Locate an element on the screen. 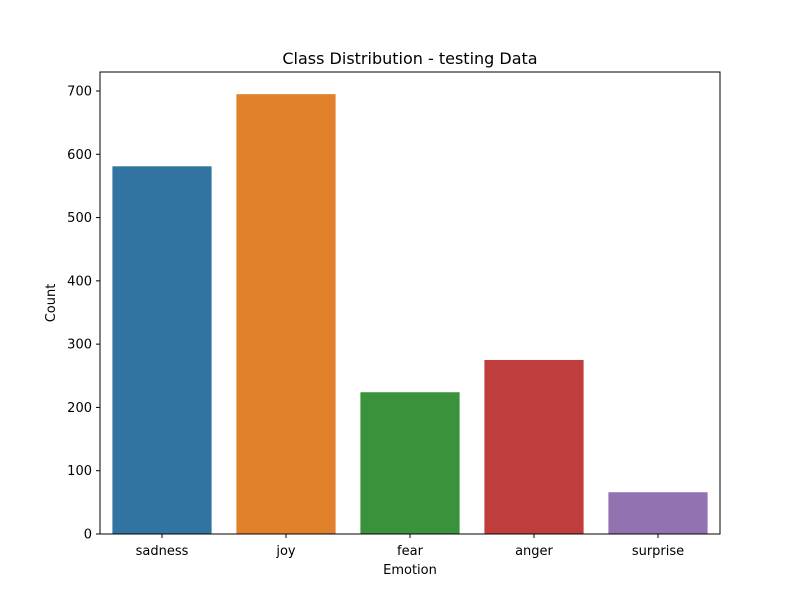 The height and width of the screenshot is (600, 800). x-tick-label-anger: anger is located at coordinates (534, 551).